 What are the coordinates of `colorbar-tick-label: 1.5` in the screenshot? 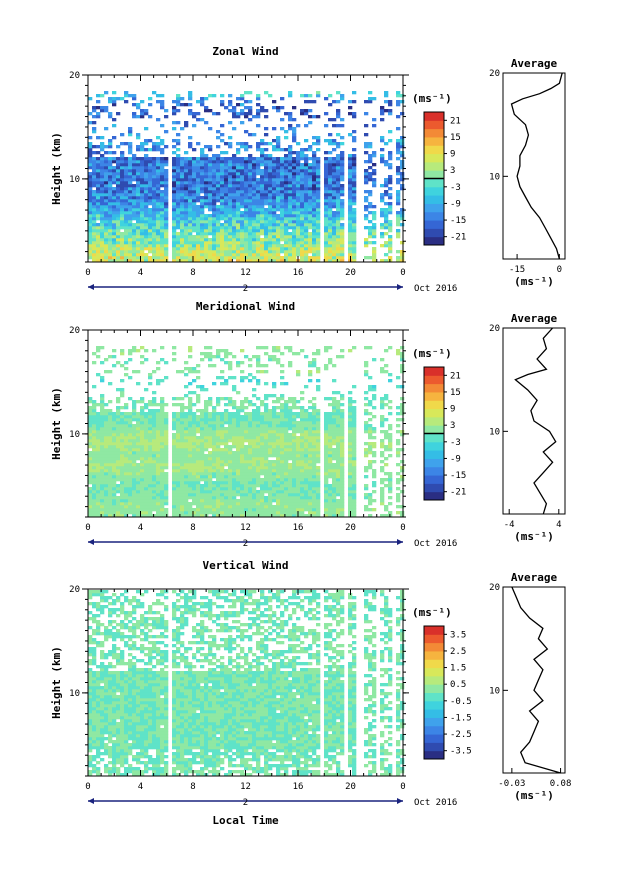 It's located at (458, 669).